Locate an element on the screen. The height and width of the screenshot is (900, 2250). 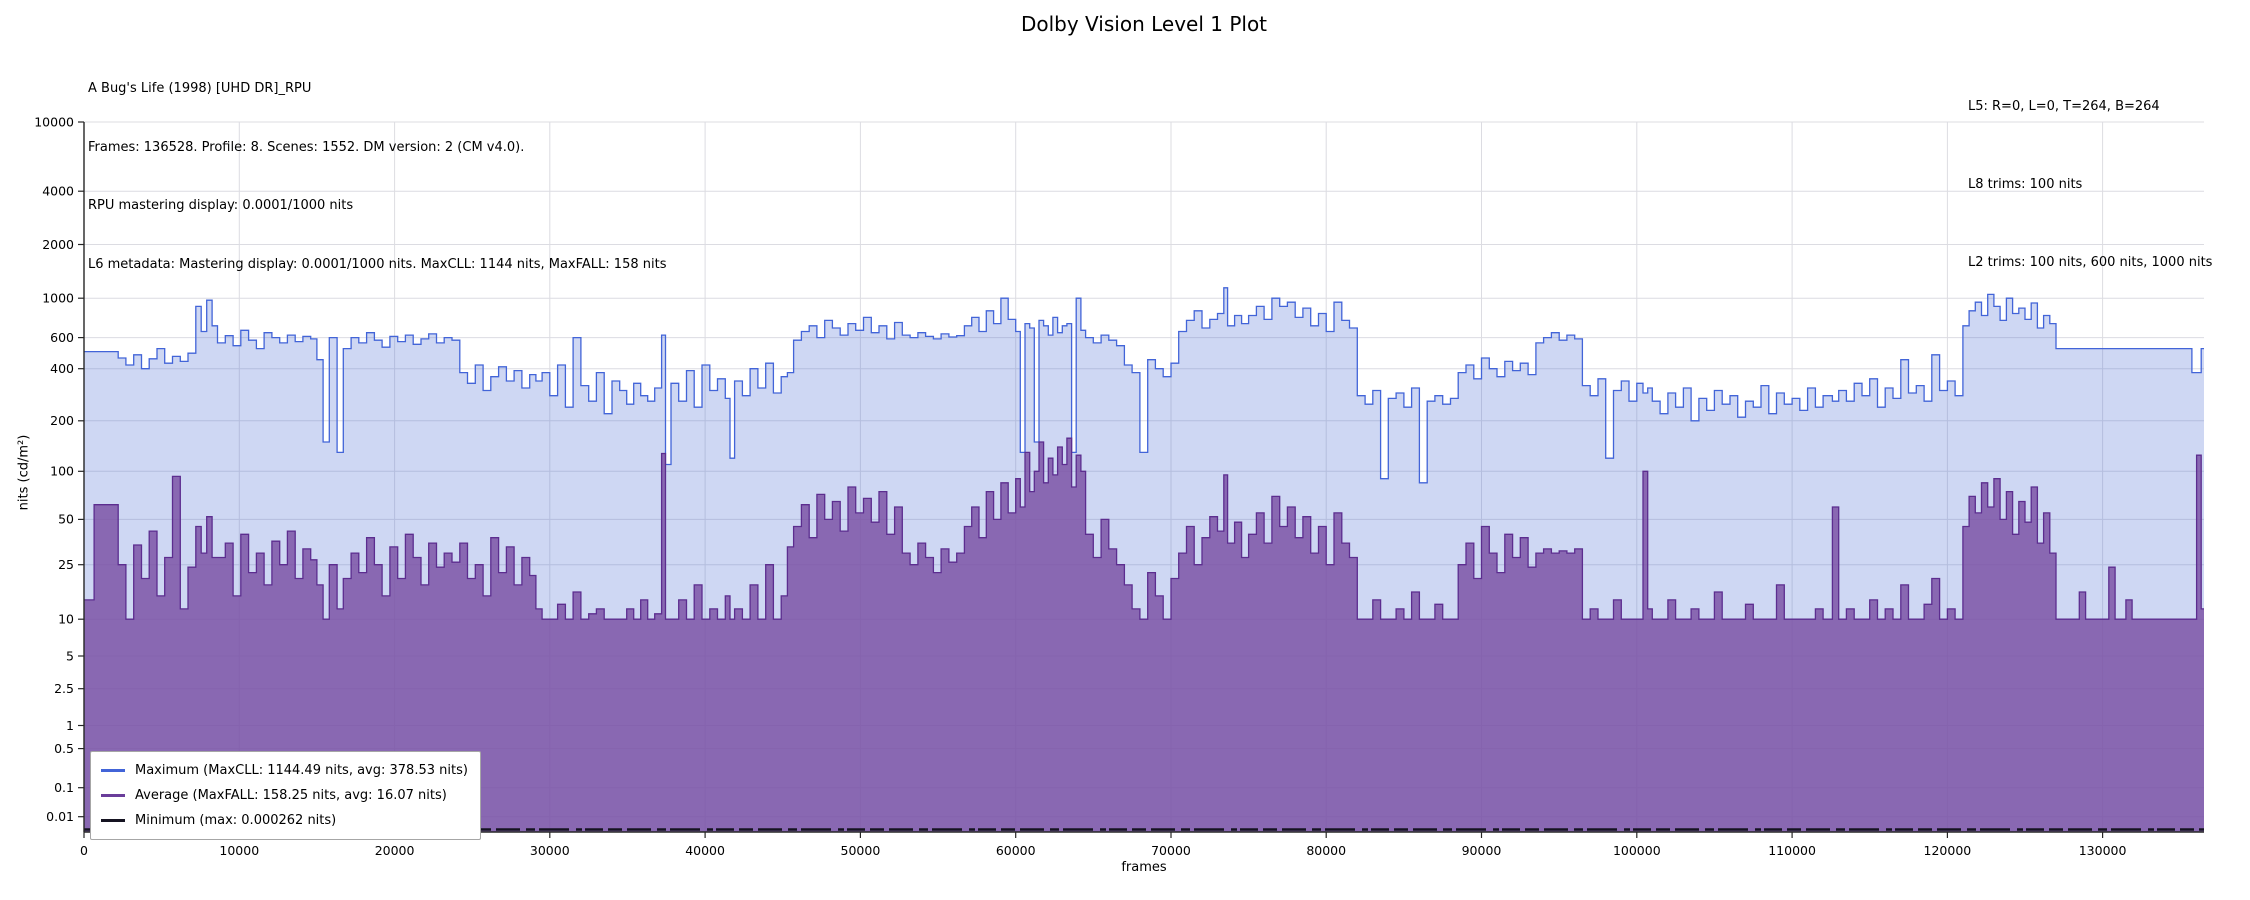
legend-row-minimum: Minimum (max: 0.000262 nits) is located at coordinates (284, 820).